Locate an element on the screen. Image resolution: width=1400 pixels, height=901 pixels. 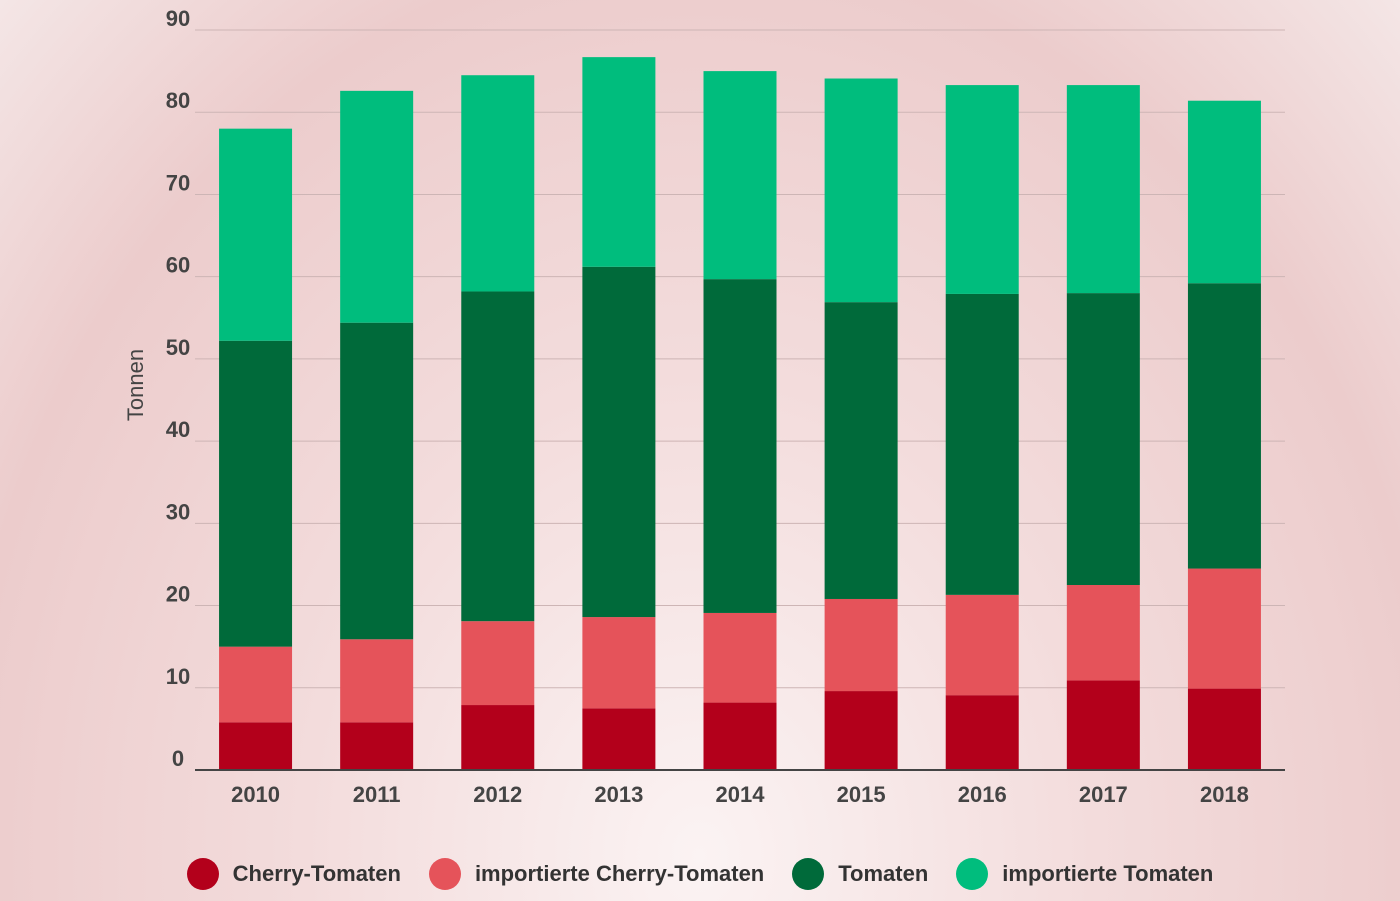
y-tick-label: 0 is located at coordinates (178, 758).